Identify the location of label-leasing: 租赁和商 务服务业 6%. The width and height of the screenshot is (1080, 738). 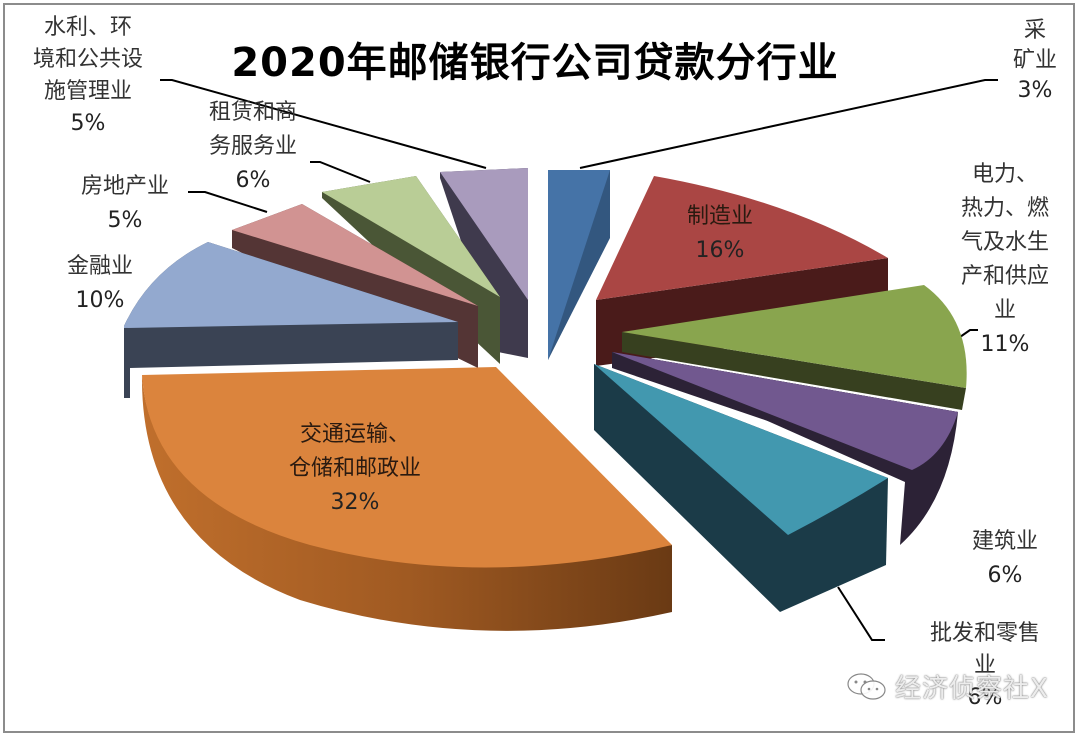
(253, 147).